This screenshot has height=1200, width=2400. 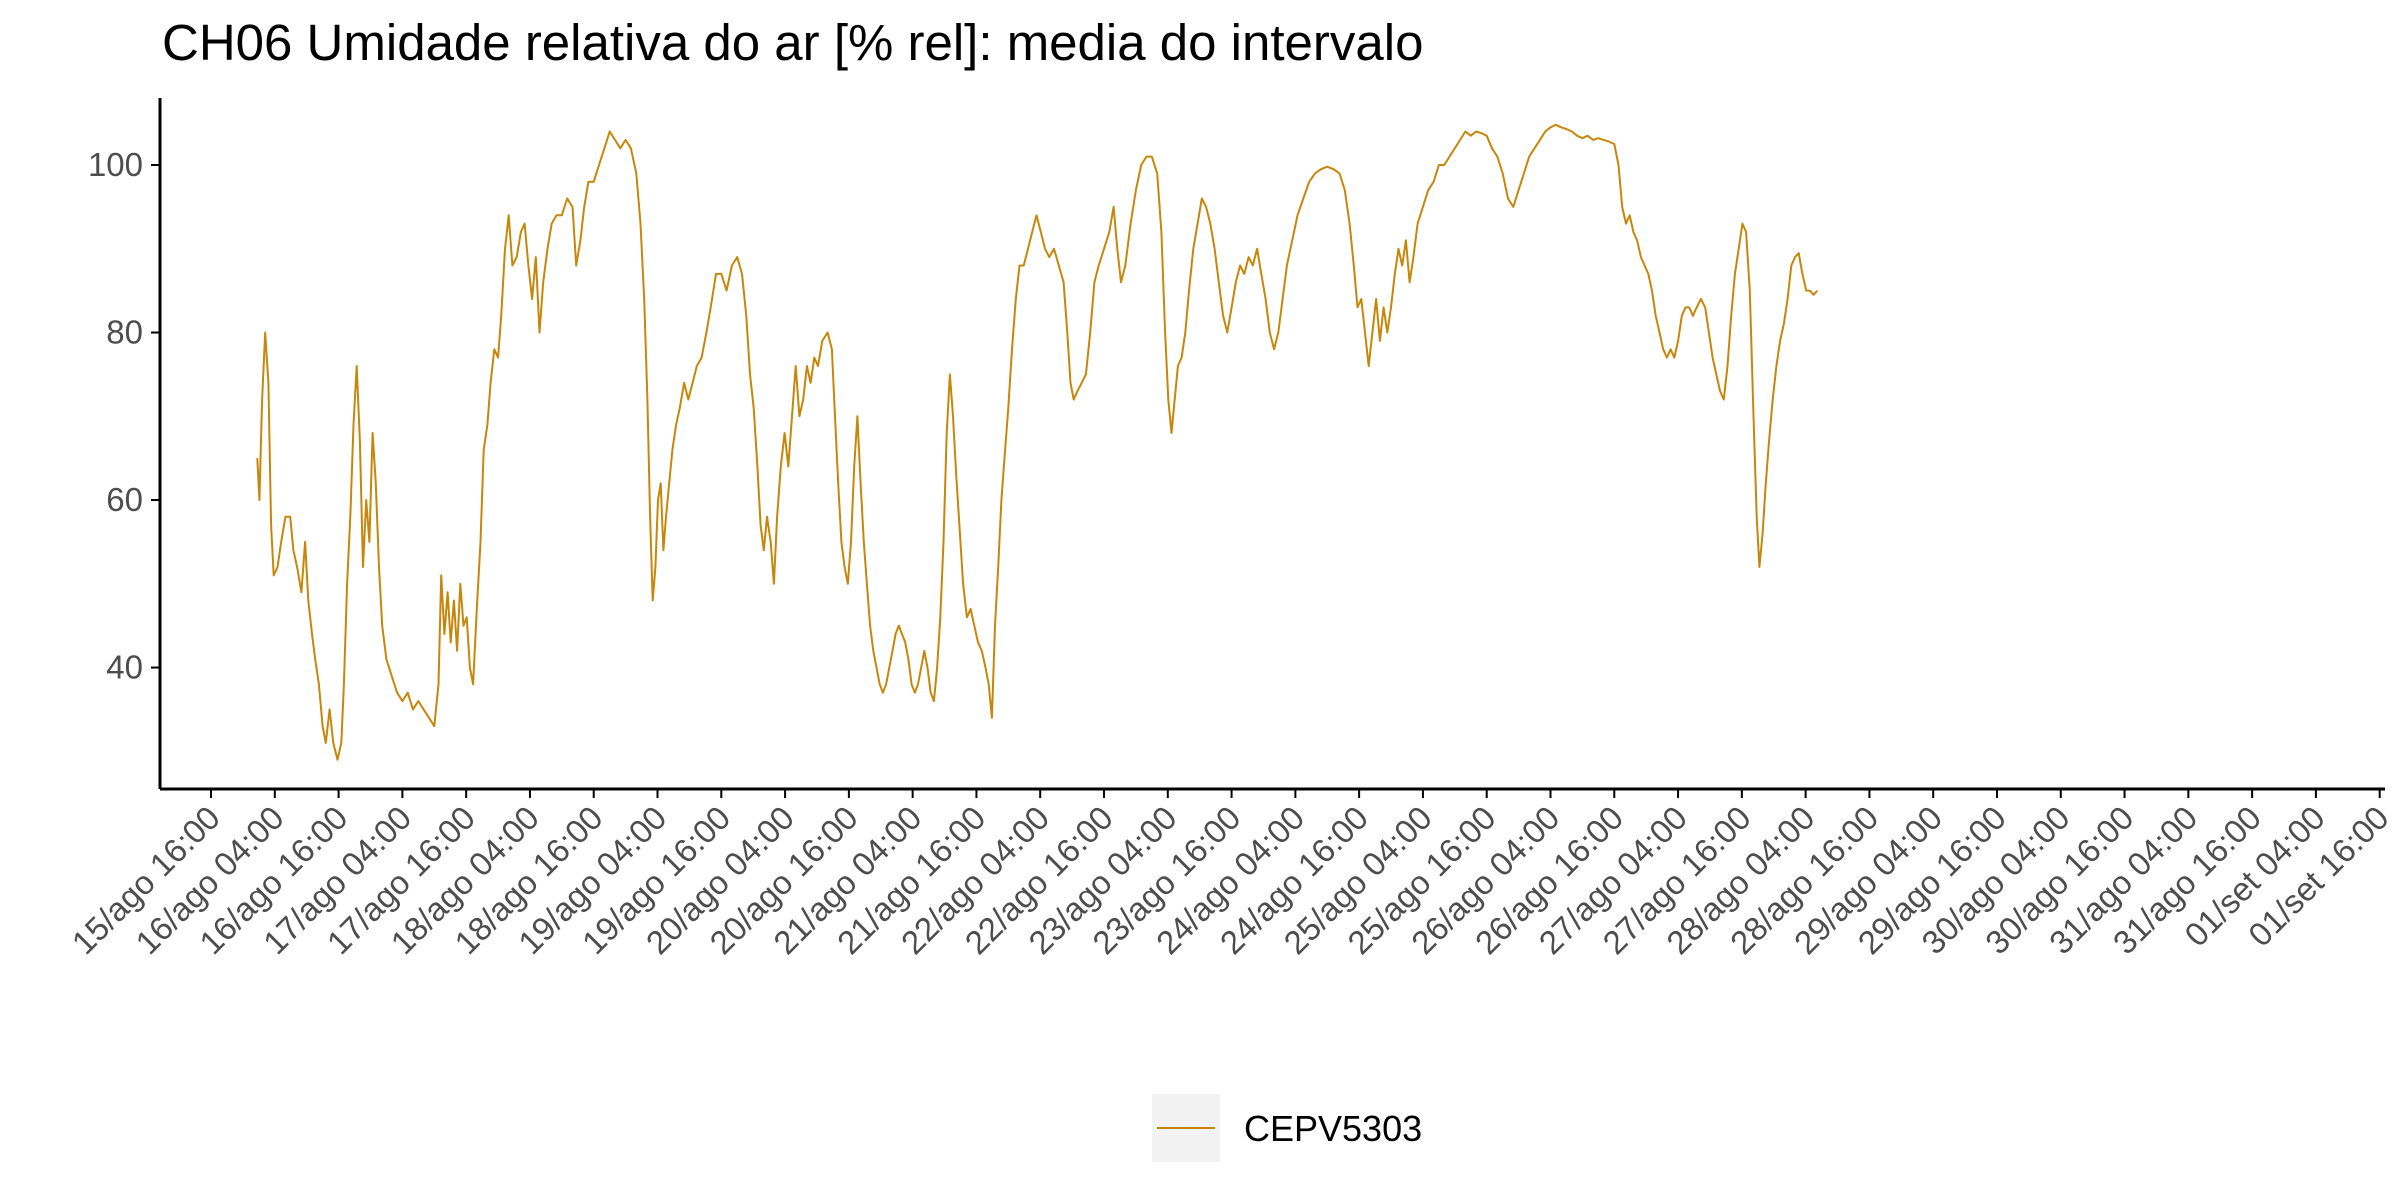 I want to click on legend: CEPV5303, so click(x=1287, y=1128).